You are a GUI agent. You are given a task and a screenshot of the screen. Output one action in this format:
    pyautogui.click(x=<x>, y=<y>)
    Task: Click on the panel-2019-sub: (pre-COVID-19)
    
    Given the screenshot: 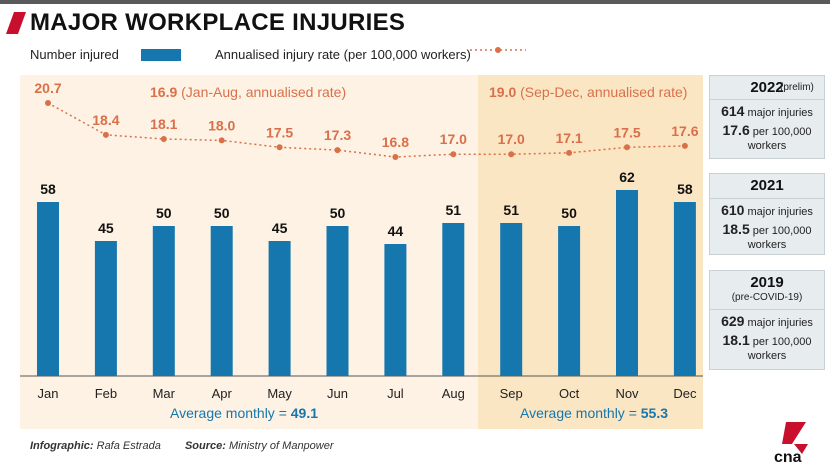 What is the action you would take?
    pyautogui.click(x=767, y=297)
    